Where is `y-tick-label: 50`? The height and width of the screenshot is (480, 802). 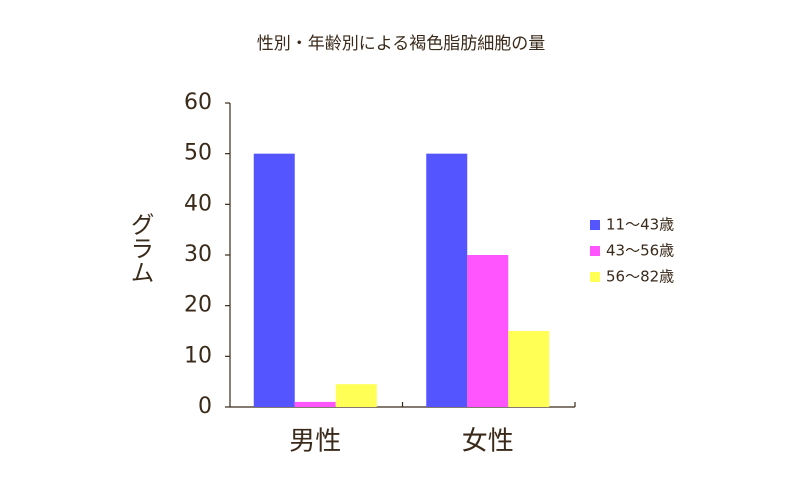
y-tick-label: 50 is located at coordinates (198, 153).